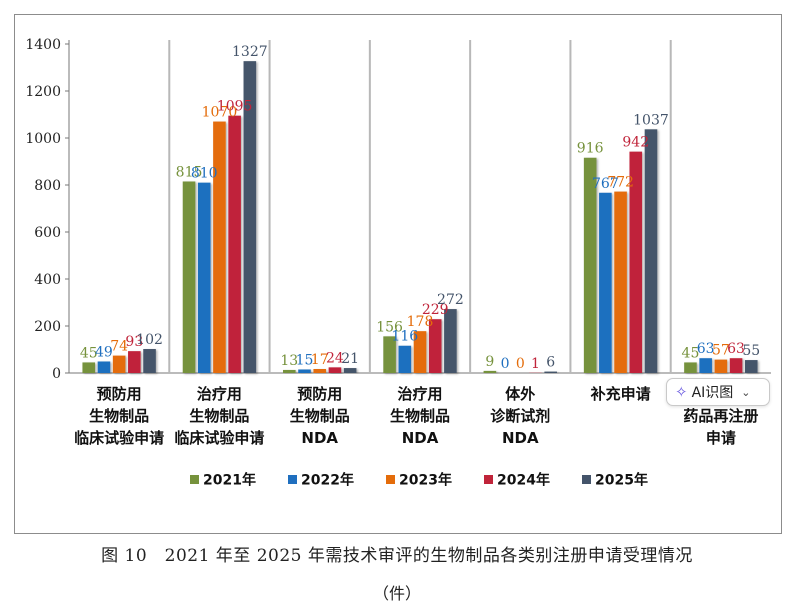 The width and height of the screenshot is (794, 610). I want to click on bar-2021年-5, so click(590, 265).